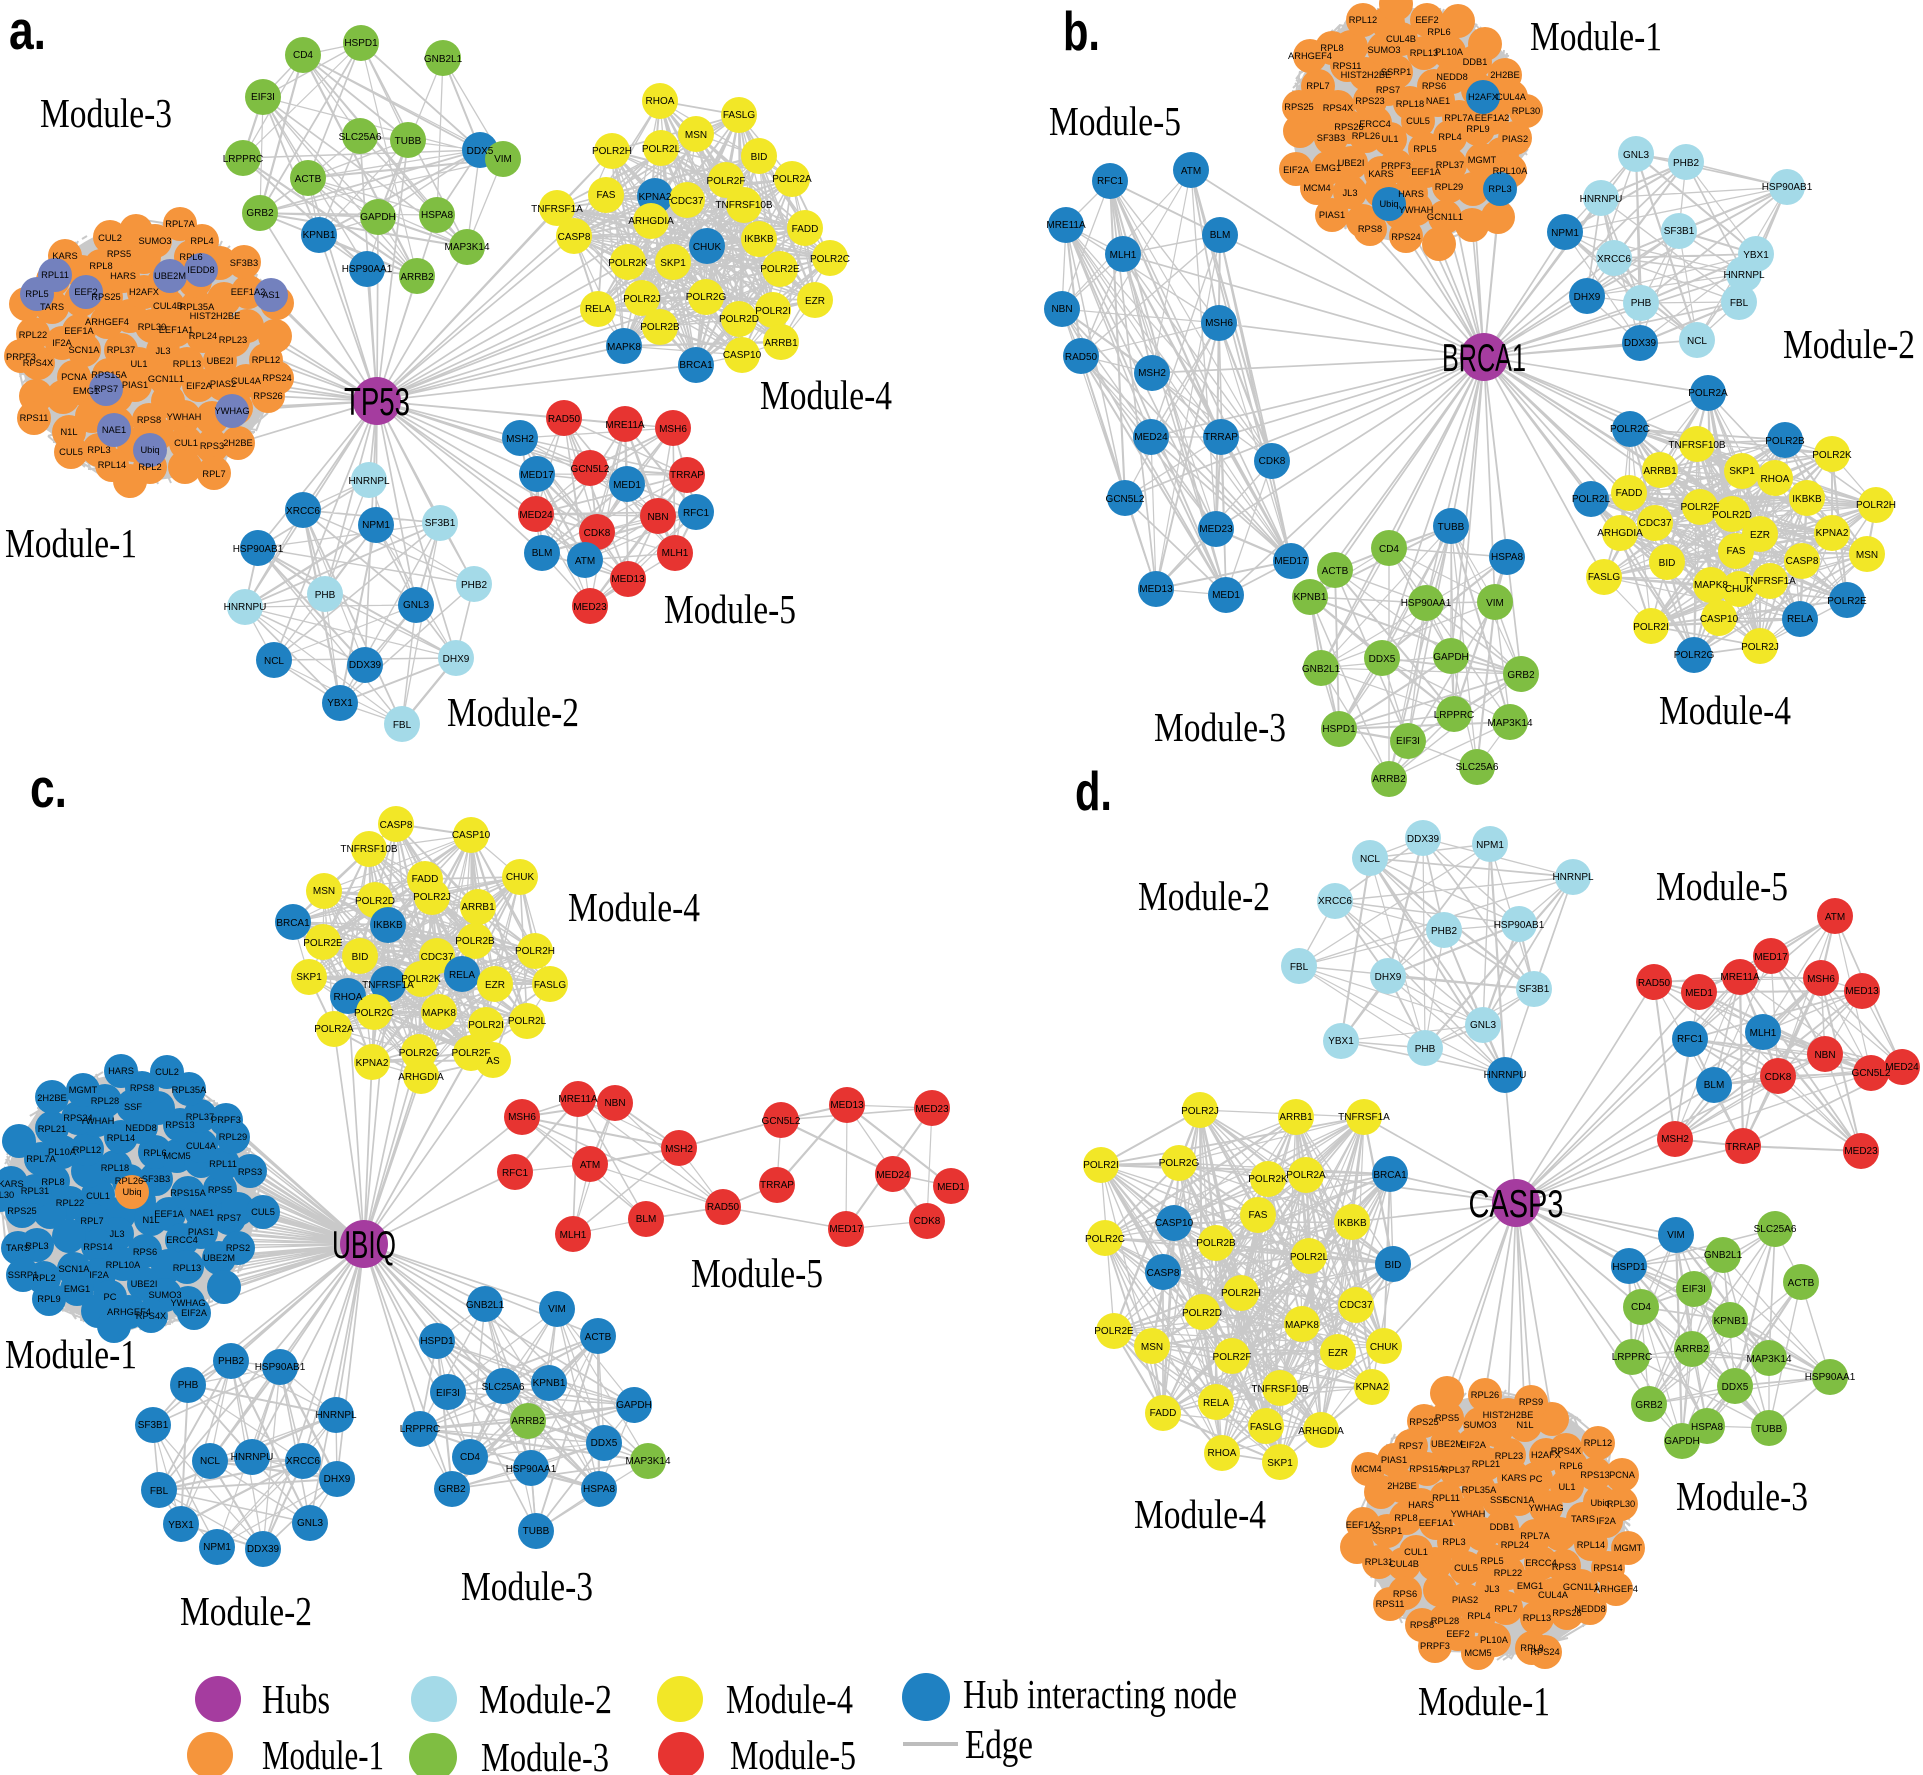 The height and width of the screenshot is (1775, 1923). What do you see at coordinates (226, 1120) in the screenshot?
I see `svg-text: PRPF3` at bounding box center [226, 1120].